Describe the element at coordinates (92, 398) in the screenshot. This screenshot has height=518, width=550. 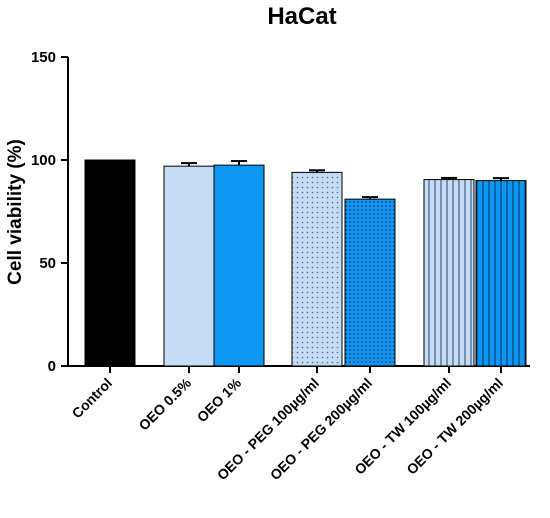
I see `x-tick-label: Control` at that location.